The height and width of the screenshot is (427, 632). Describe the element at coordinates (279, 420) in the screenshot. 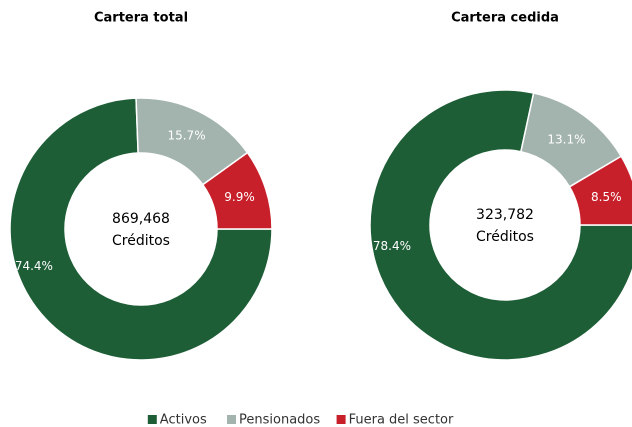

I see `legend-label: Pensionados` at that location.